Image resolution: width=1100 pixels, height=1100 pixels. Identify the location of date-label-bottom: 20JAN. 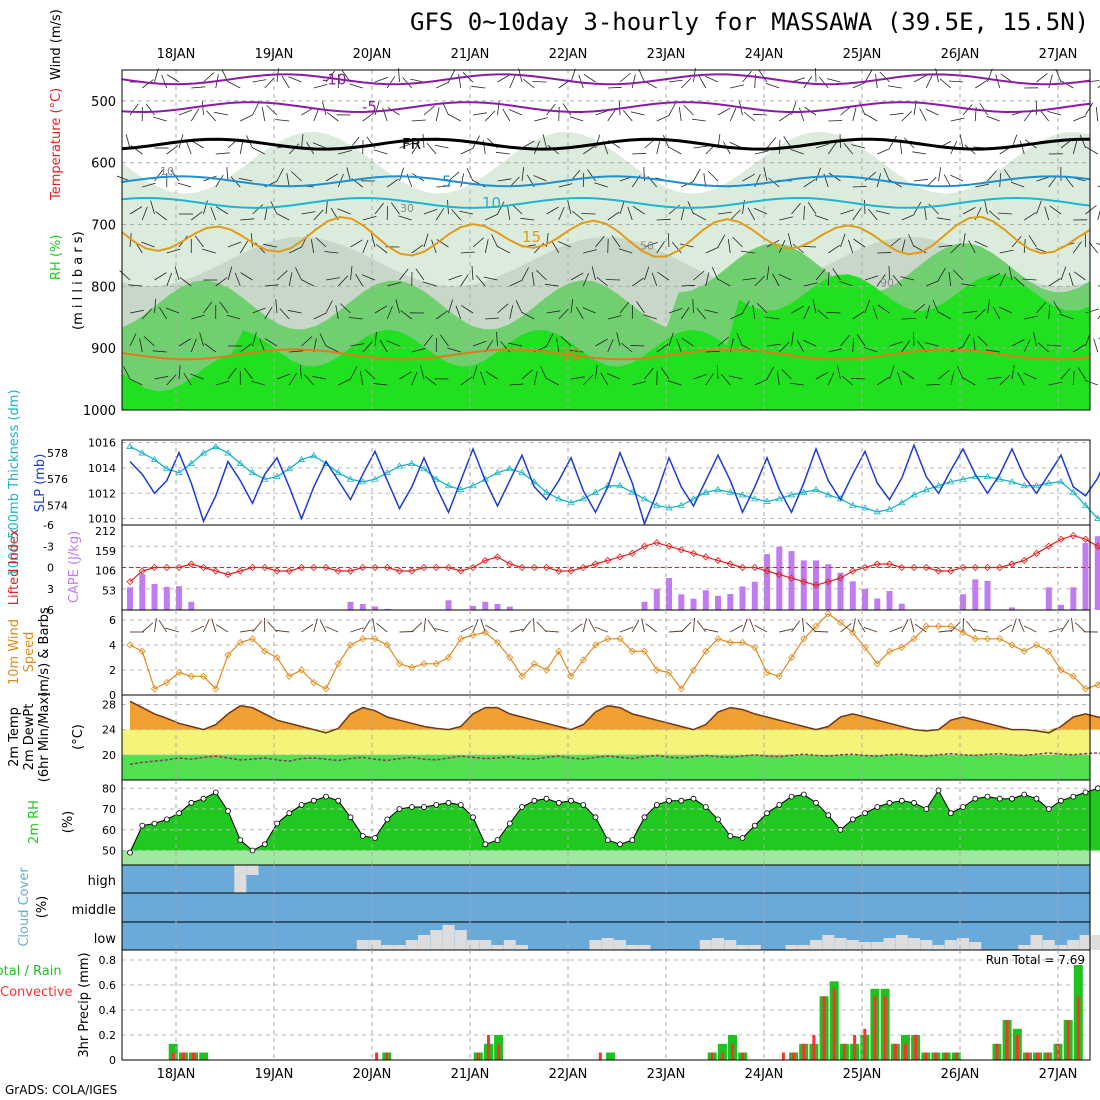
(372, 1074).